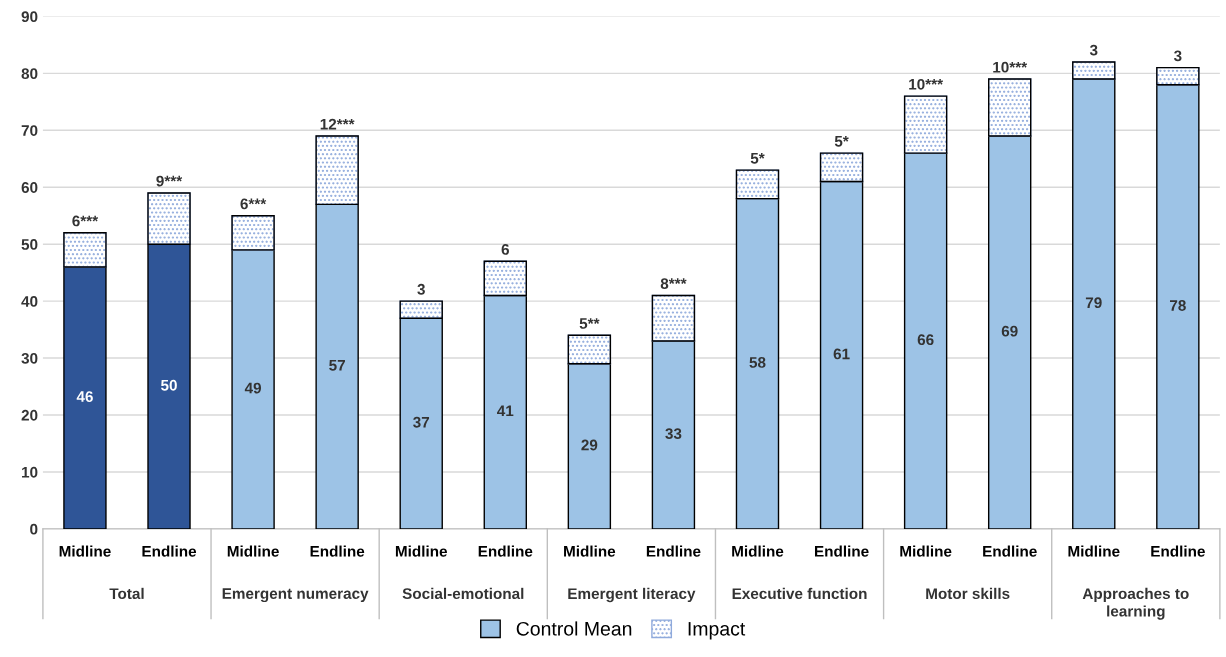  What do you see at coordinates (29, 130) in the screenshot?
I see `y-tick-label: 70` at bounding box center [29, 130].